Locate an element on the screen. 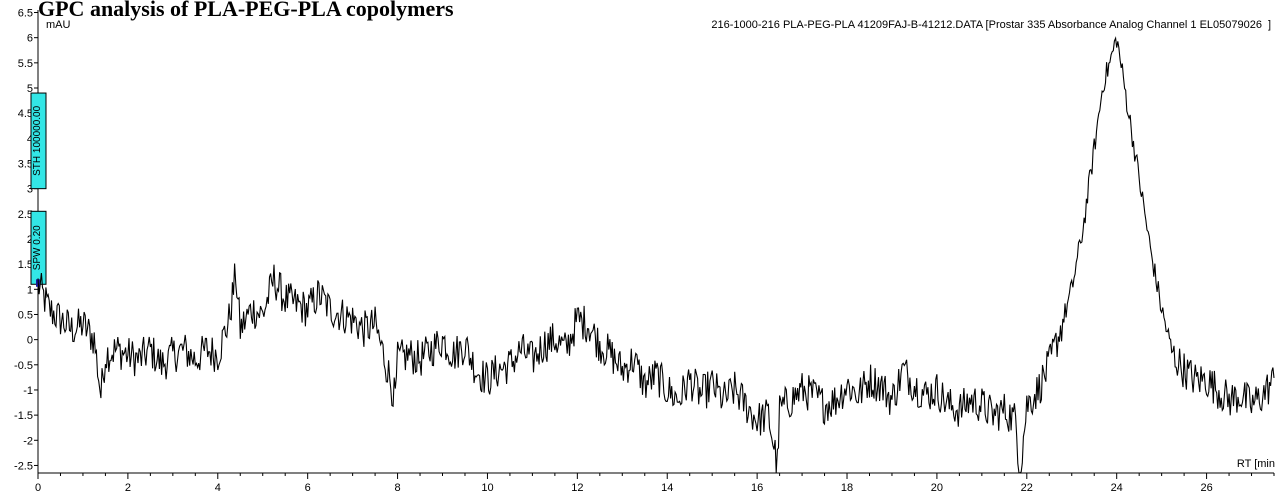 This screenshot has width=1275, height=495. marker-box is located at coordinates (38, 141).